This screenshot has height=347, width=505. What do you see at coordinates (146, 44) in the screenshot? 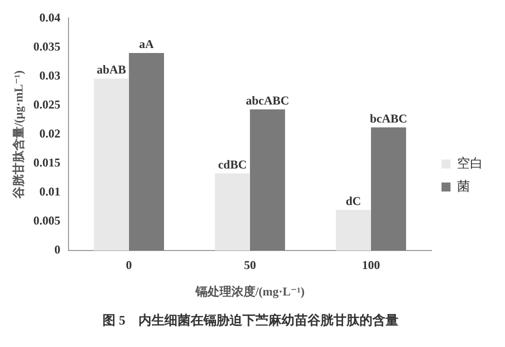
I see `annotation: aA` at bounding box center [146, 44].